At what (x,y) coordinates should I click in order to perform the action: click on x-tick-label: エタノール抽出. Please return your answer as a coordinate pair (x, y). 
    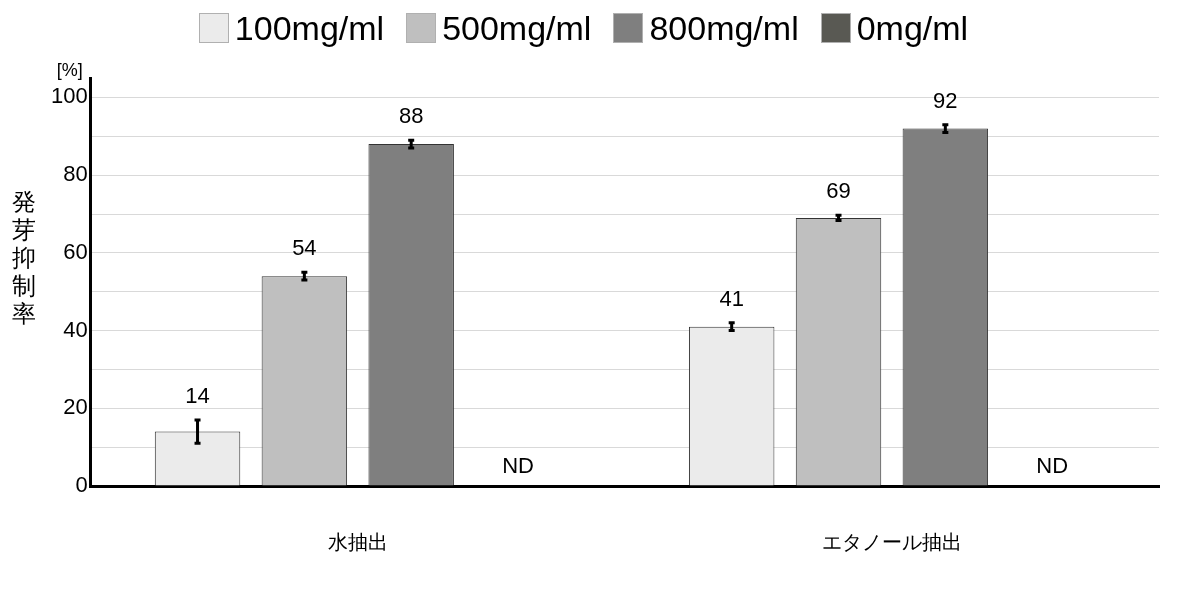
    Looking at the image, I should click on (891, 541).